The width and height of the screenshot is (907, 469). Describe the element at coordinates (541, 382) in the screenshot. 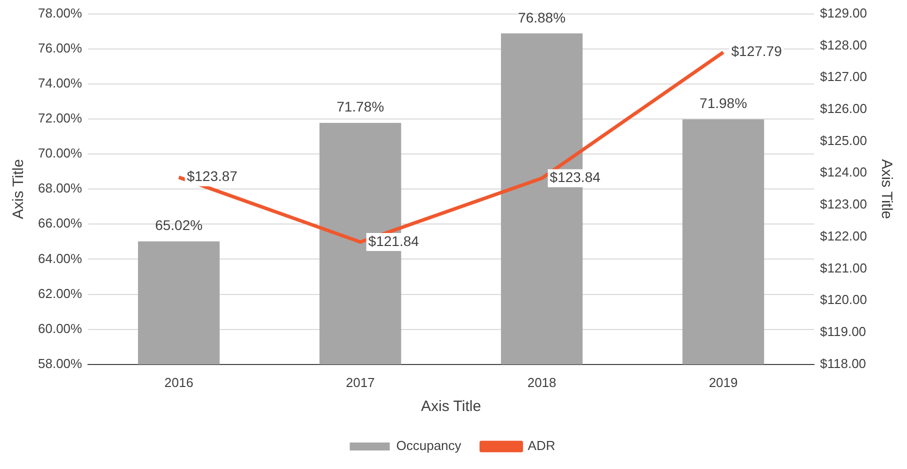

I see `x-tick-label: 2018` at that location.